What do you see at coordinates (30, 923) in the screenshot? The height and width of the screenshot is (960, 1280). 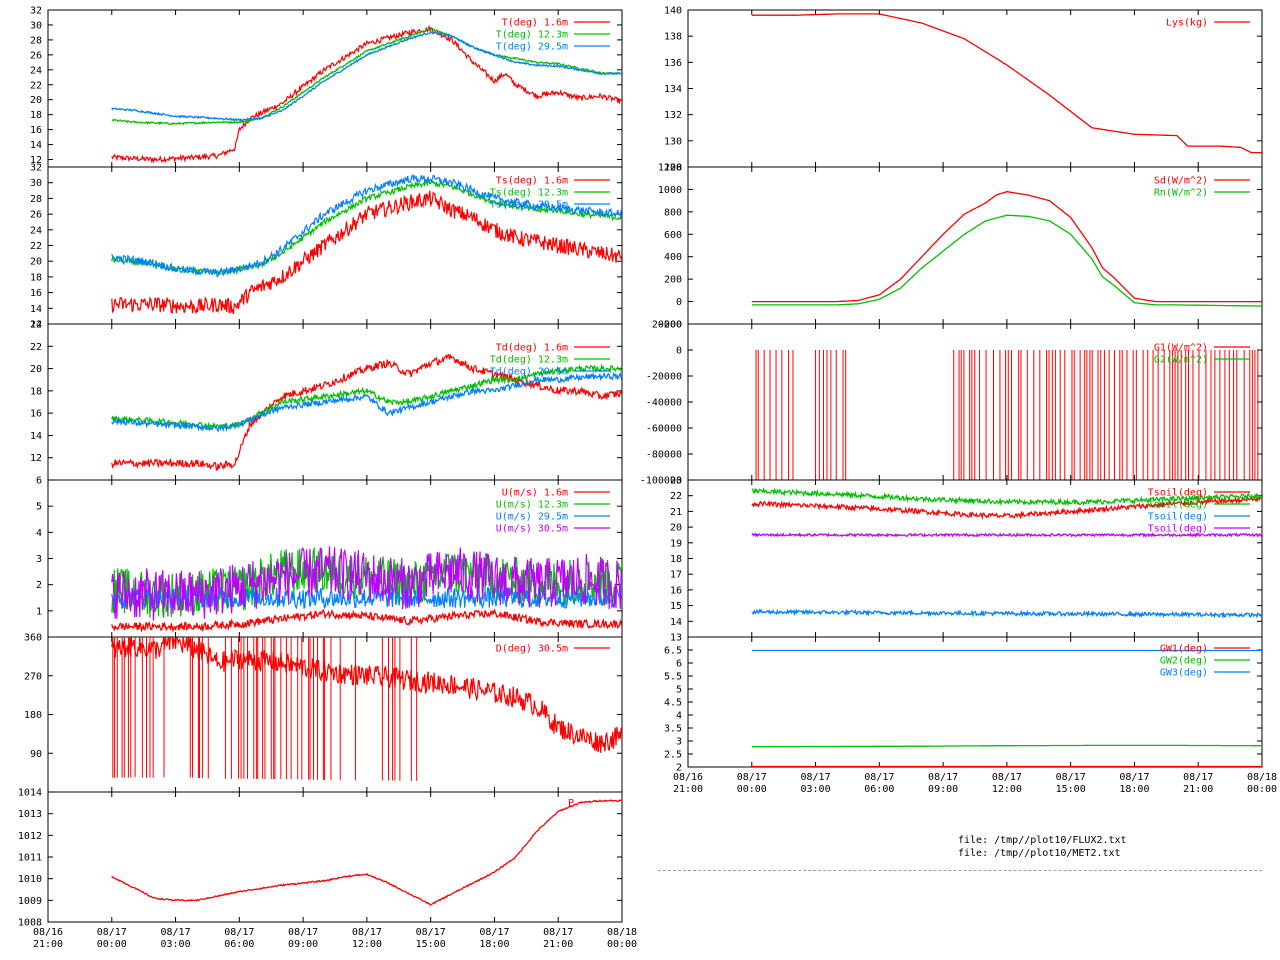 I see `y-tick-label: 1008` at bounding box center [30, 923].